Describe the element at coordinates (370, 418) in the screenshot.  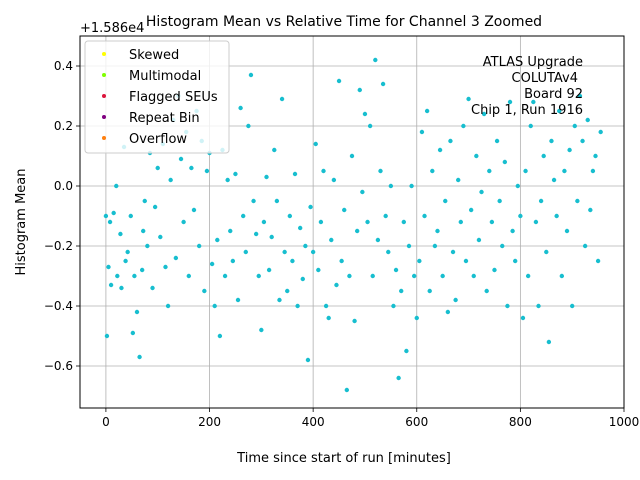
I see `x-axis-ticks: 0 200 400 600 800 1000` at that location.